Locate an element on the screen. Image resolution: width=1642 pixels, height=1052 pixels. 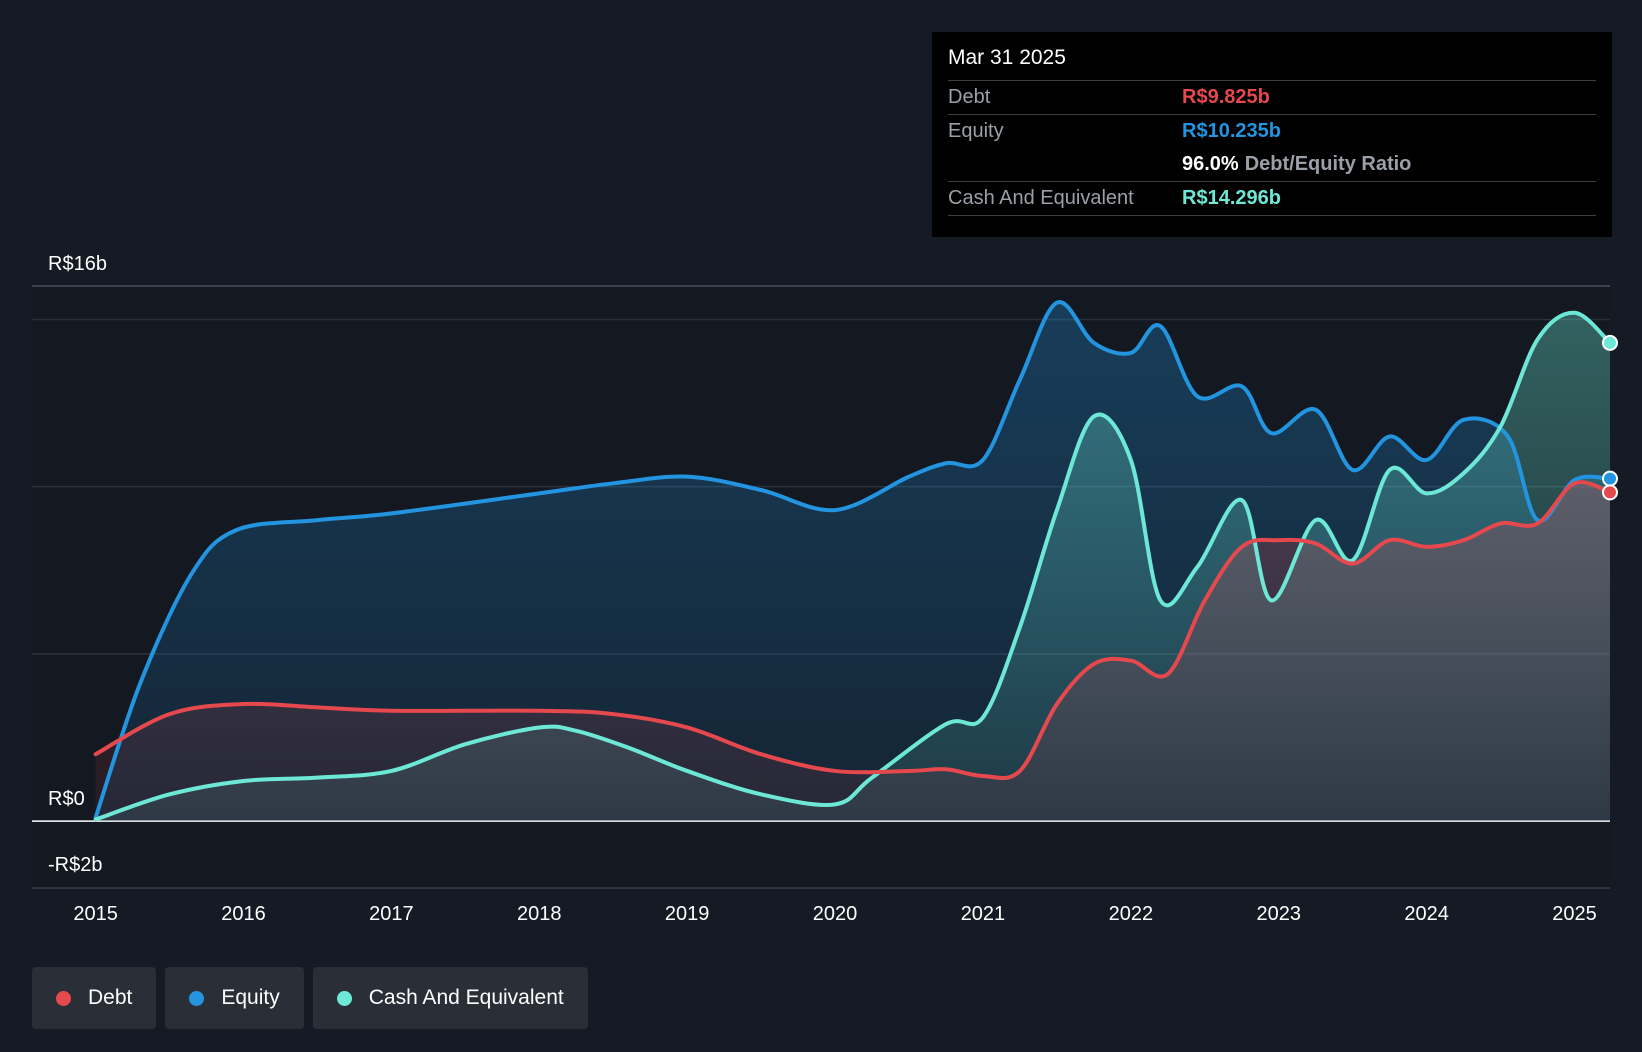
debt-dot-icon is located at coordinates (63, 998).